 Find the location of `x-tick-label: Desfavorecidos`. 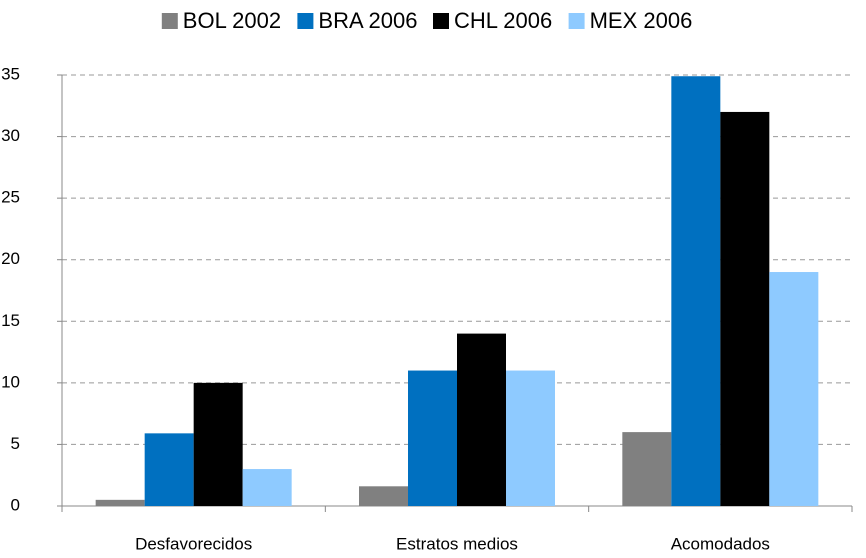

x-tick-label: Desfavorecidos is located at coordinates (193, 543).